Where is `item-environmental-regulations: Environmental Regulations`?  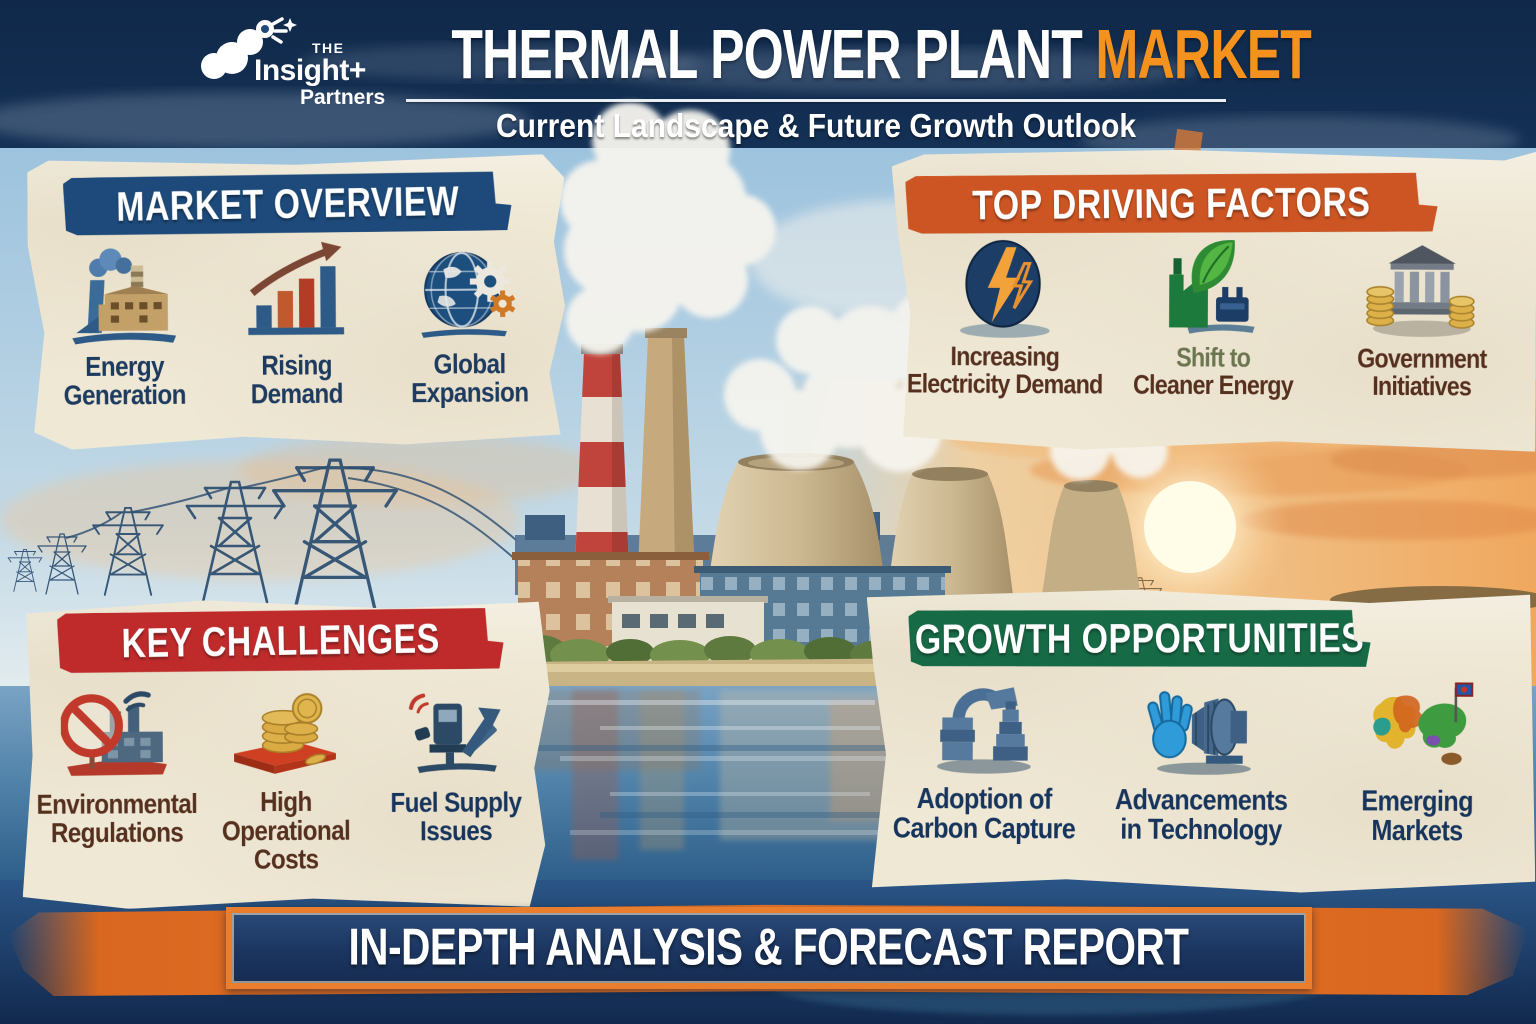 item-environmental-regulations: Environmental Regulations is located at coordinates (117, 761).